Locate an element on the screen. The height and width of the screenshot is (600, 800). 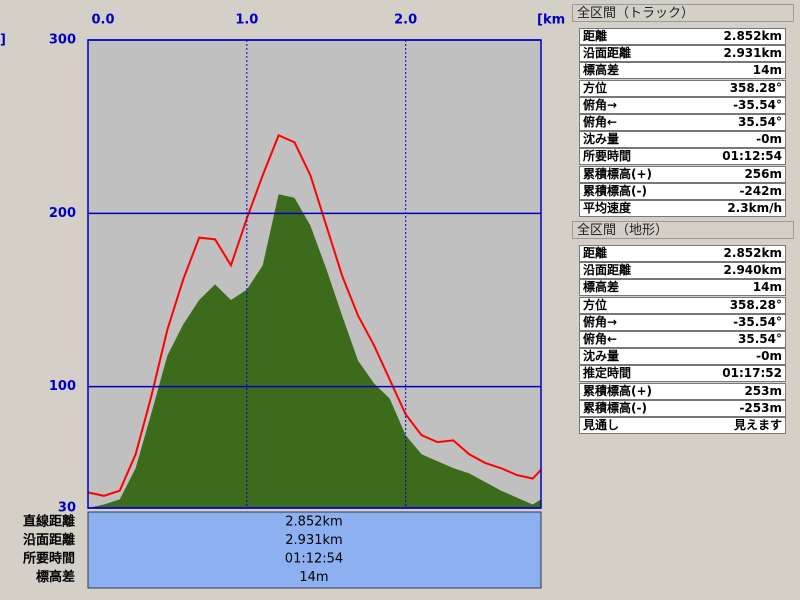
summary-label: 所要時間 is located at coordinates (49, 559).